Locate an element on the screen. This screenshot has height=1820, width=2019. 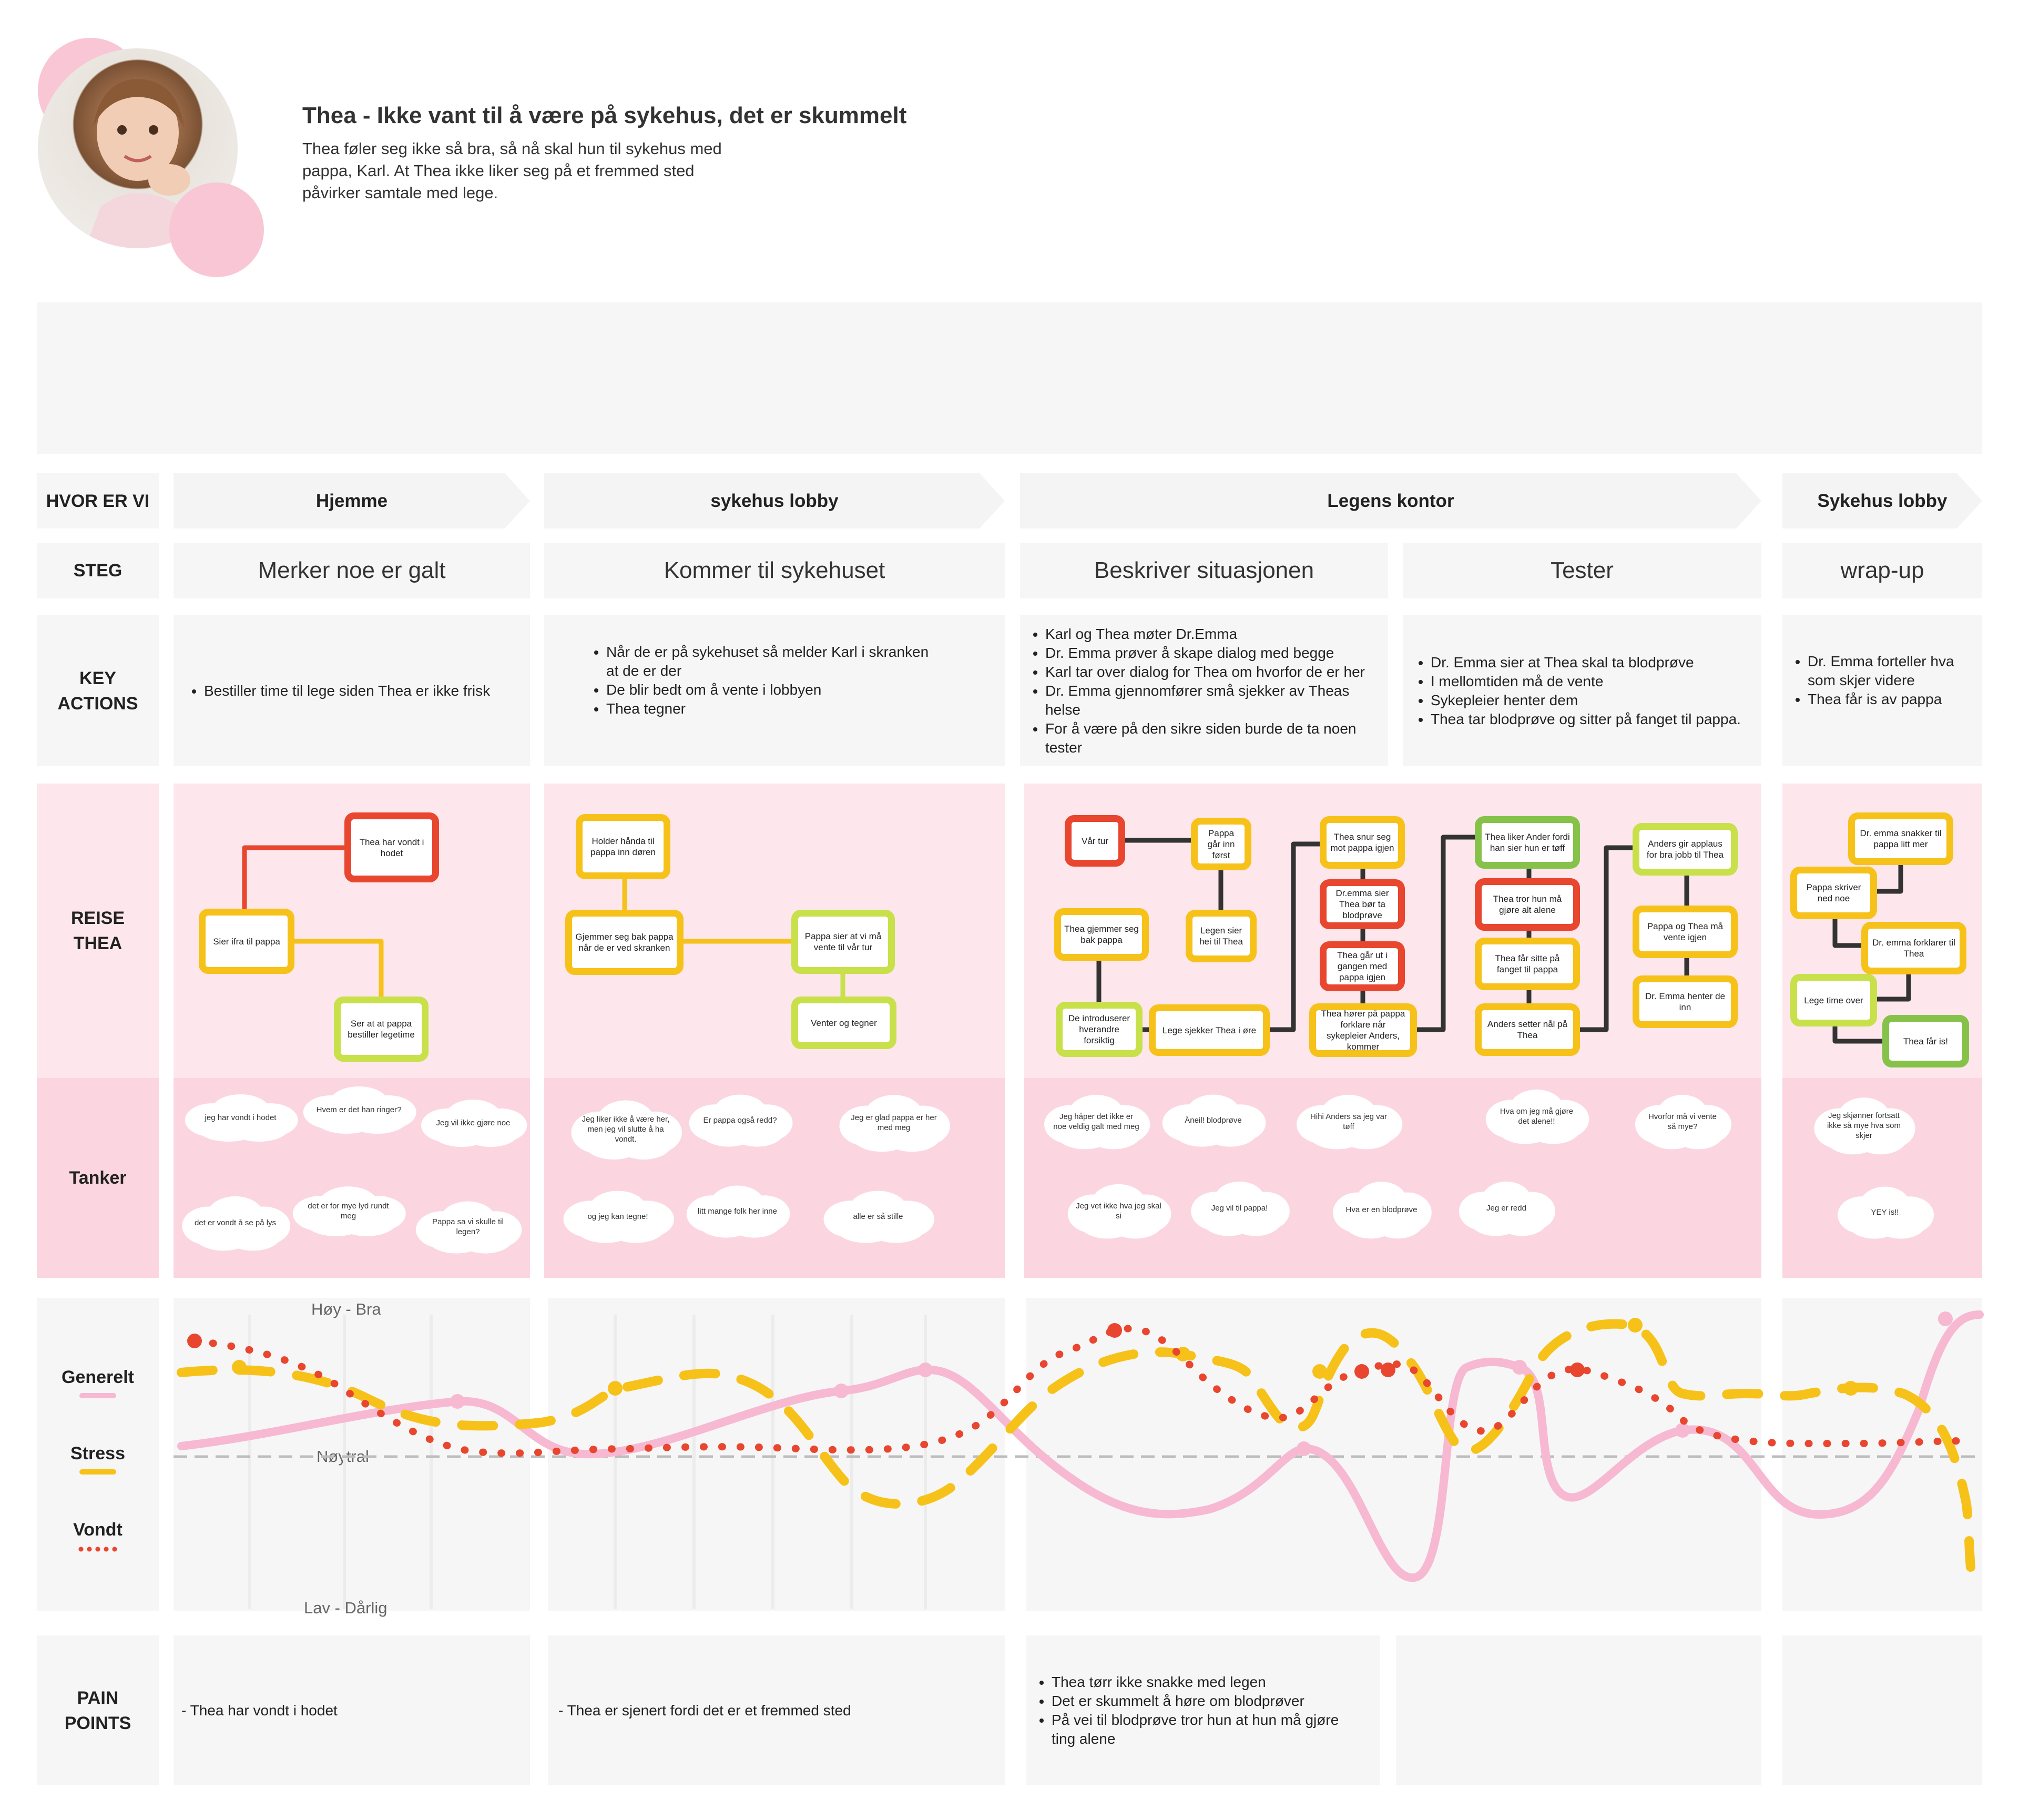
row-label-journey: REISE THEA is located at coordinates (98, 931).